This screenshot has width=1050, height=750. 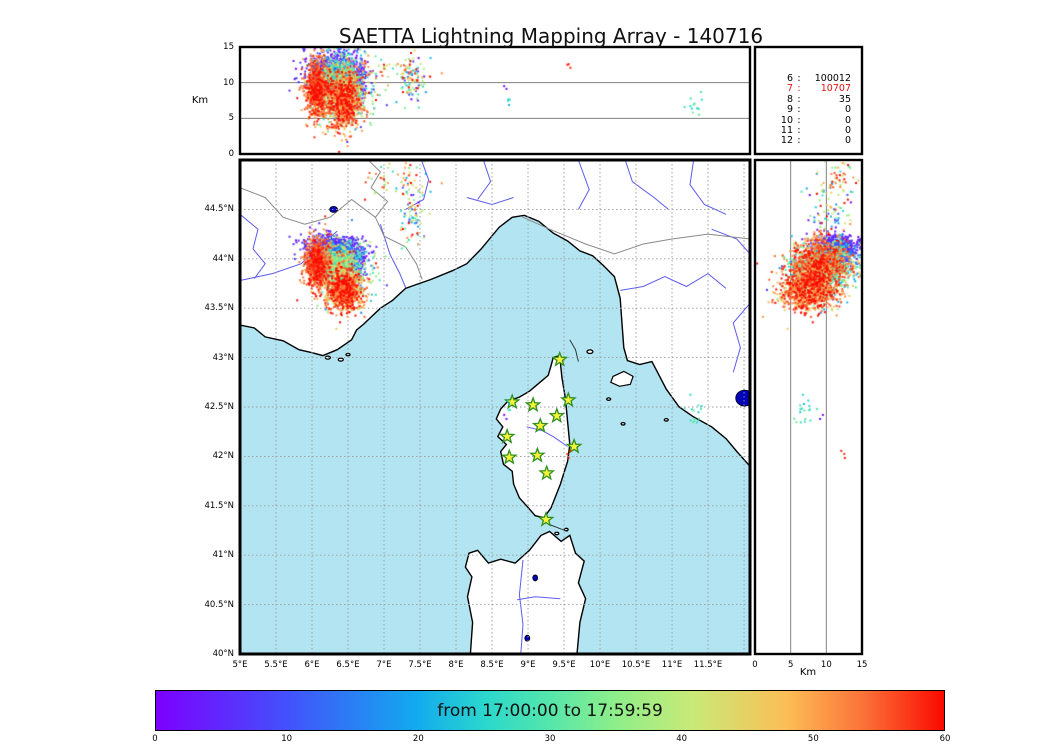 What do you see at coordinates (786, 120) in the screenshot?
I see `stats-level: 10` at bounding box center [786, 120].